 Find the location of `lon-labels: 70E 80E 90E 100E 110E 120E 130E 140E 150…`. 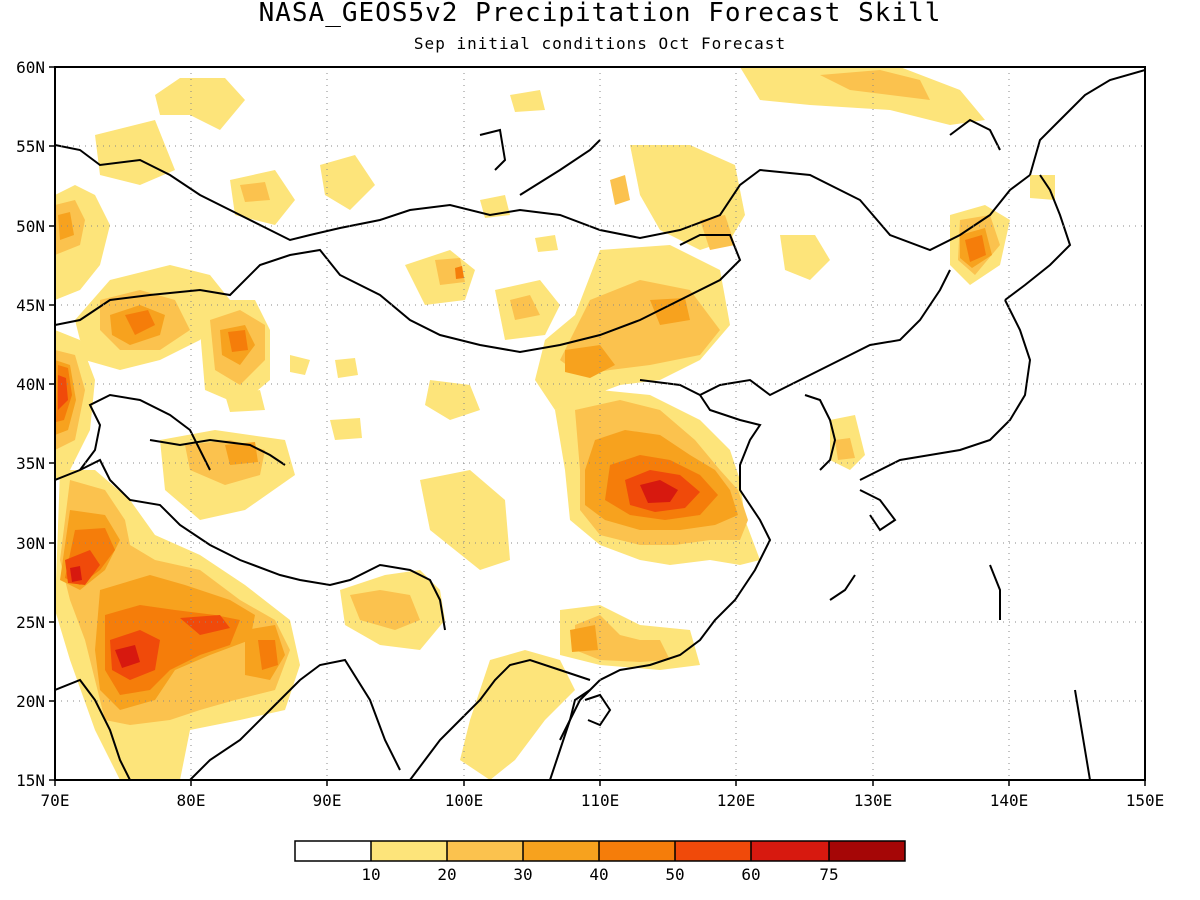

lon-labels: 70E 80E 90E 100E 110E 120E 130E 140E 150… is located at coordinates (603, 800).